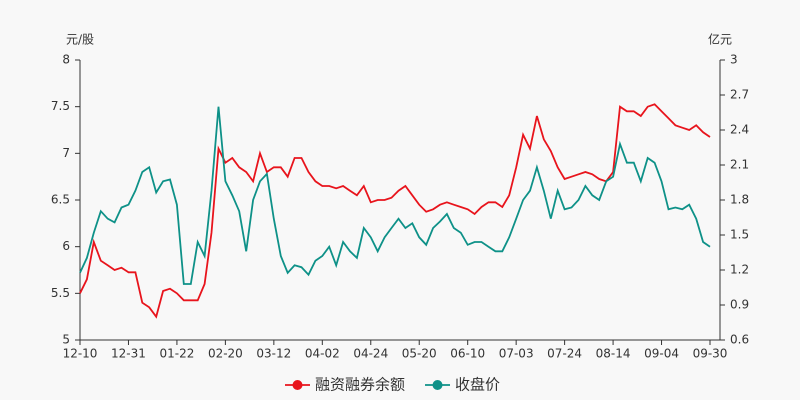 This screenshot has width=800, height=400. Describe the element at coordinates (720, 39) in the screenshot. I see `y2-axis-unit: 亿元` at that location.